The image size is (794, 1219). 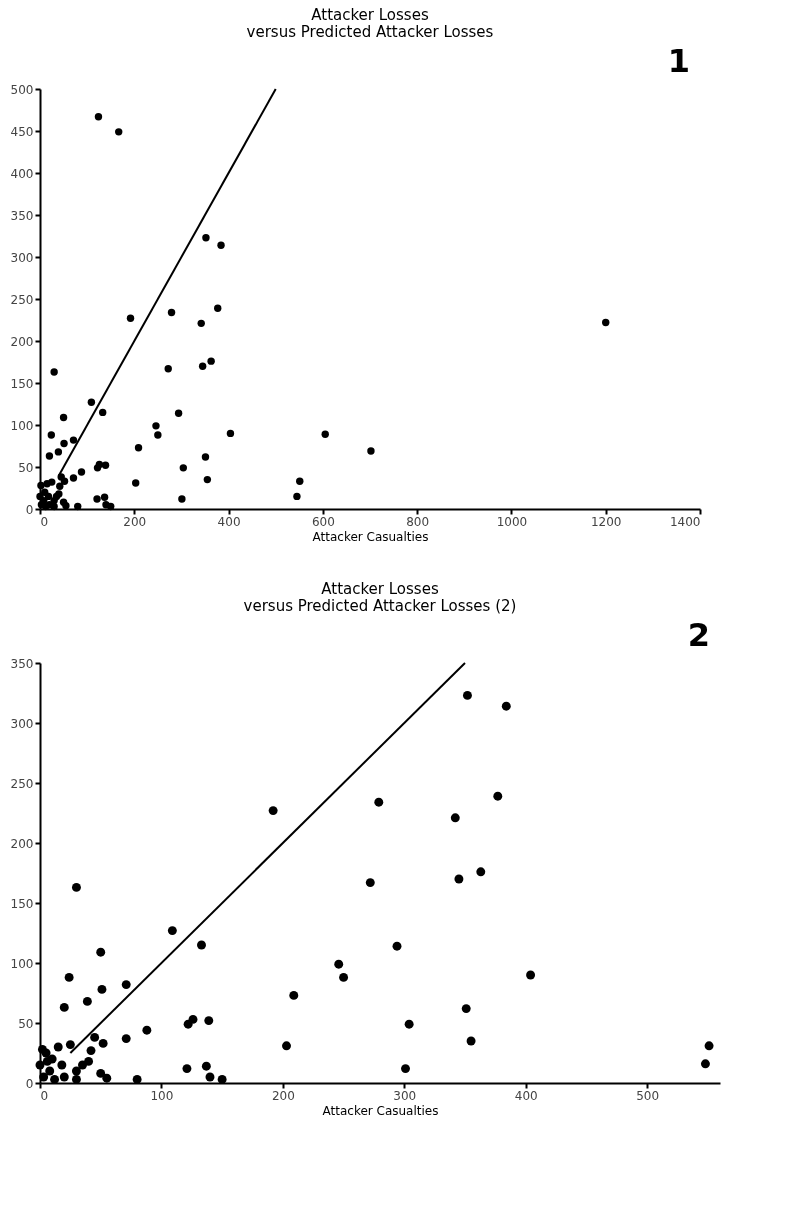 I want to click on x-tick-label: 300, so click(x=405, y=1095).